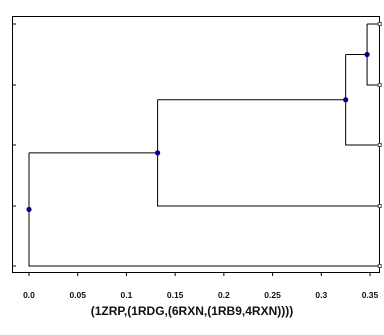  Describe the element at coordinates (346, 100) in the screenshot. I see `internal-node-n2` at that location.